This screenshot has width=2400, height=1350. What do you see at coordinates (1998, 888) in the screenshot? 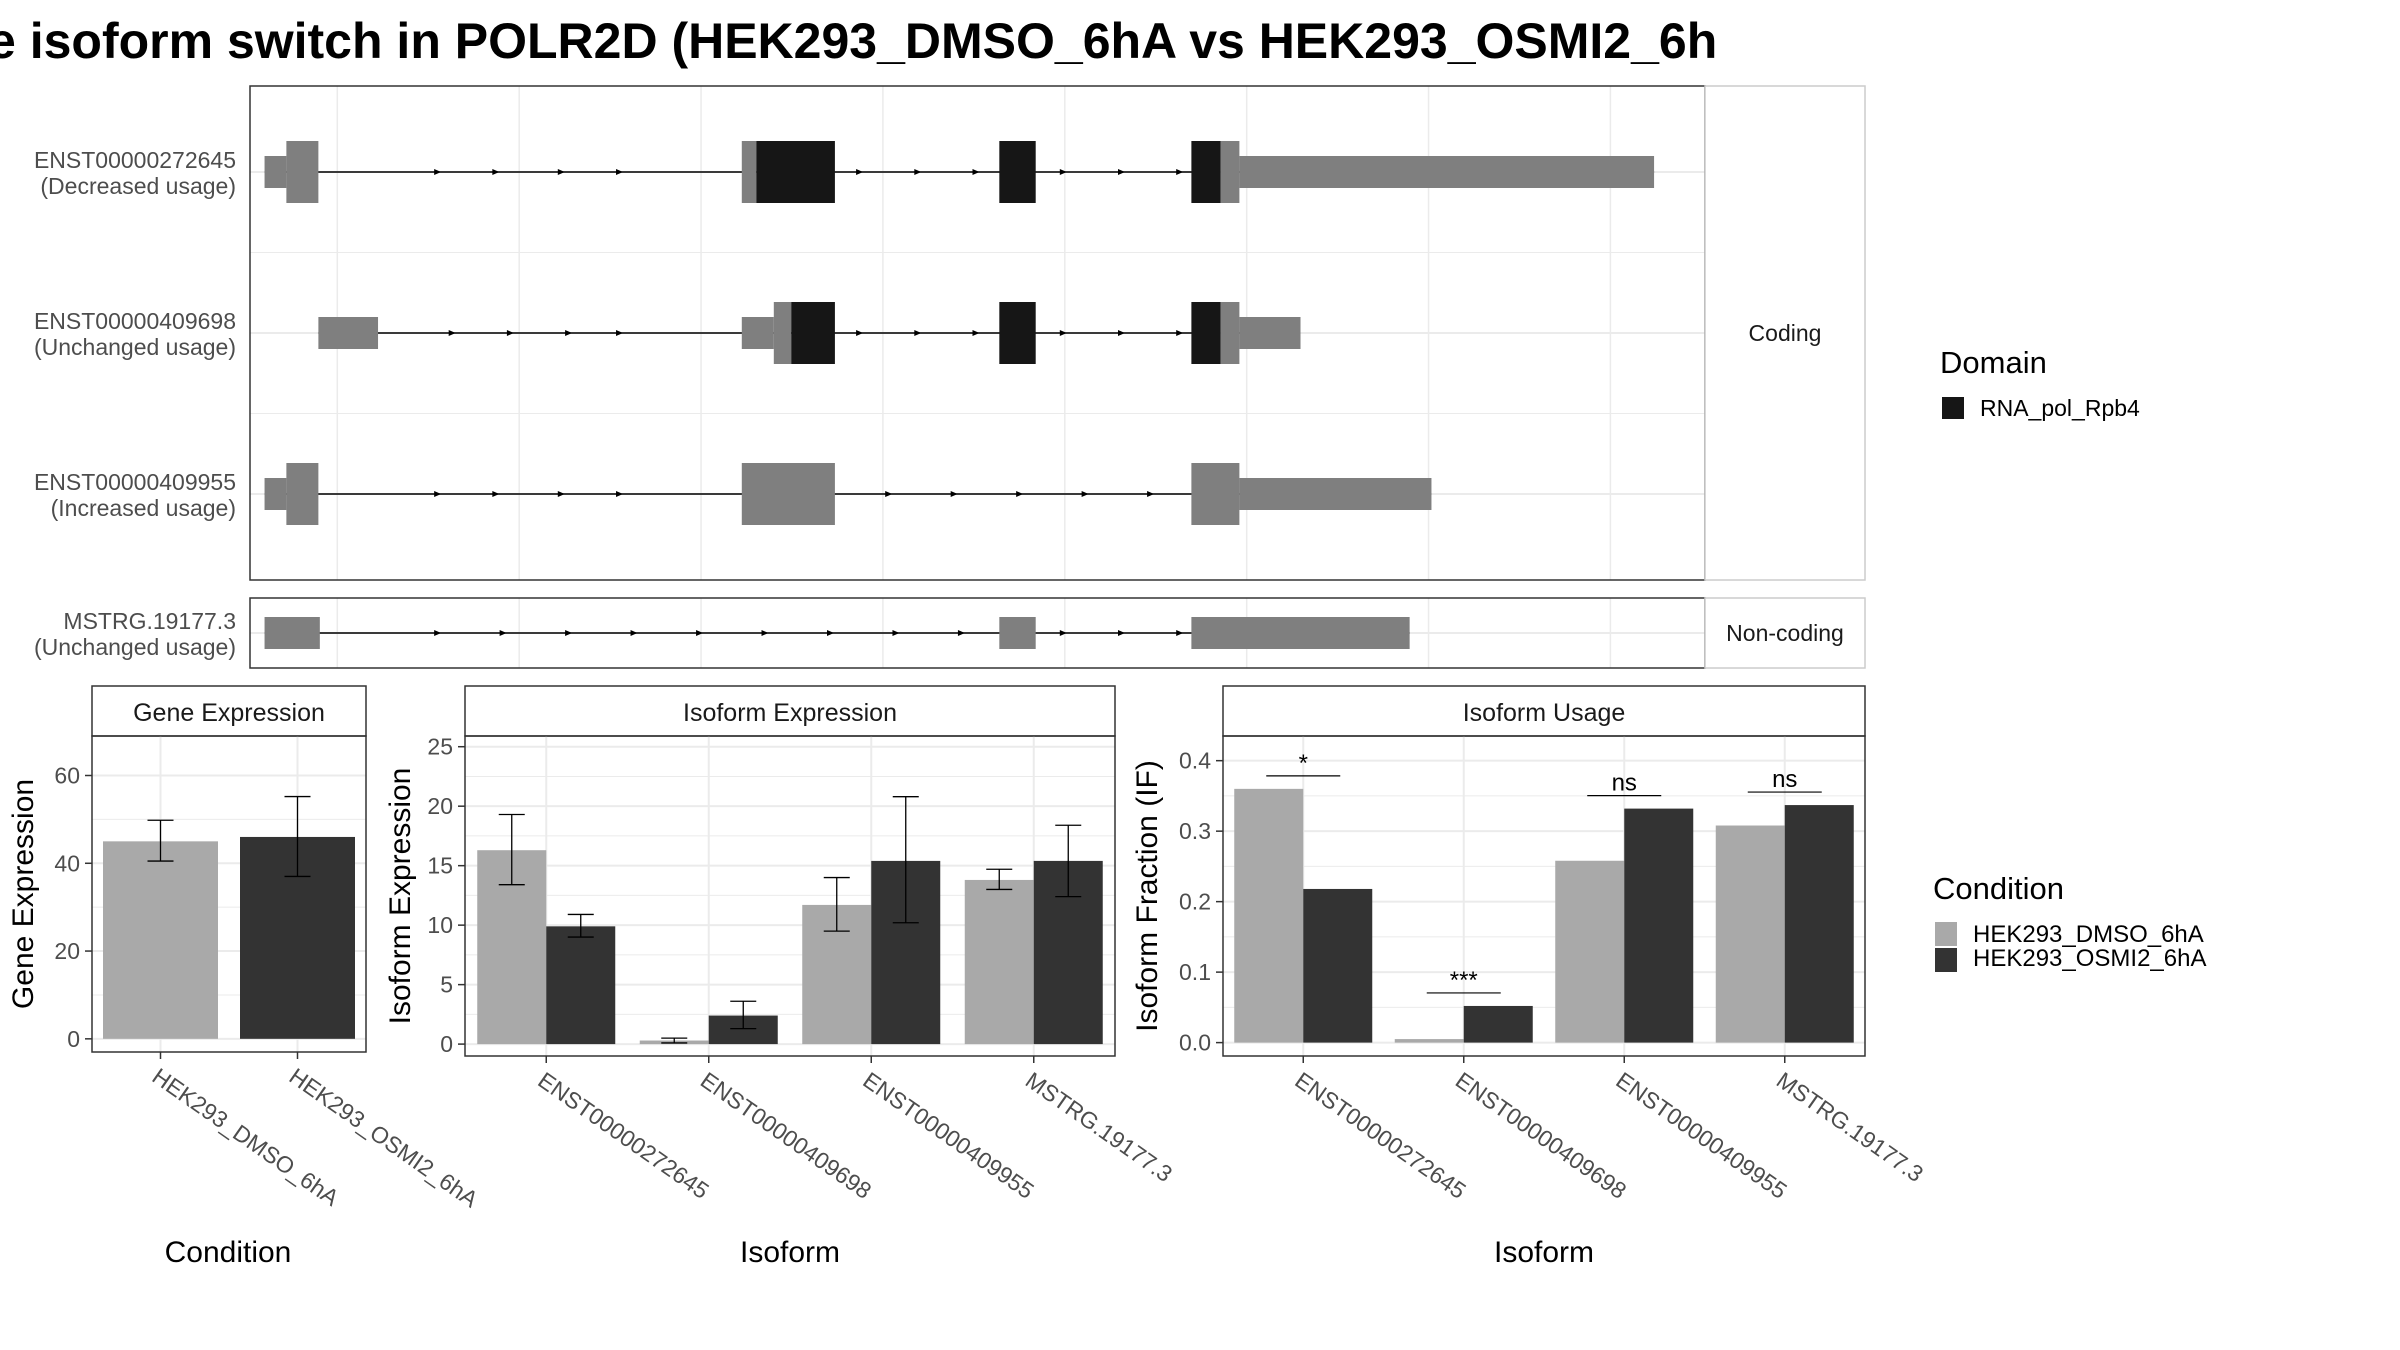
I see `condition-legend-title: Condition` at bounding box center [1998, 888].